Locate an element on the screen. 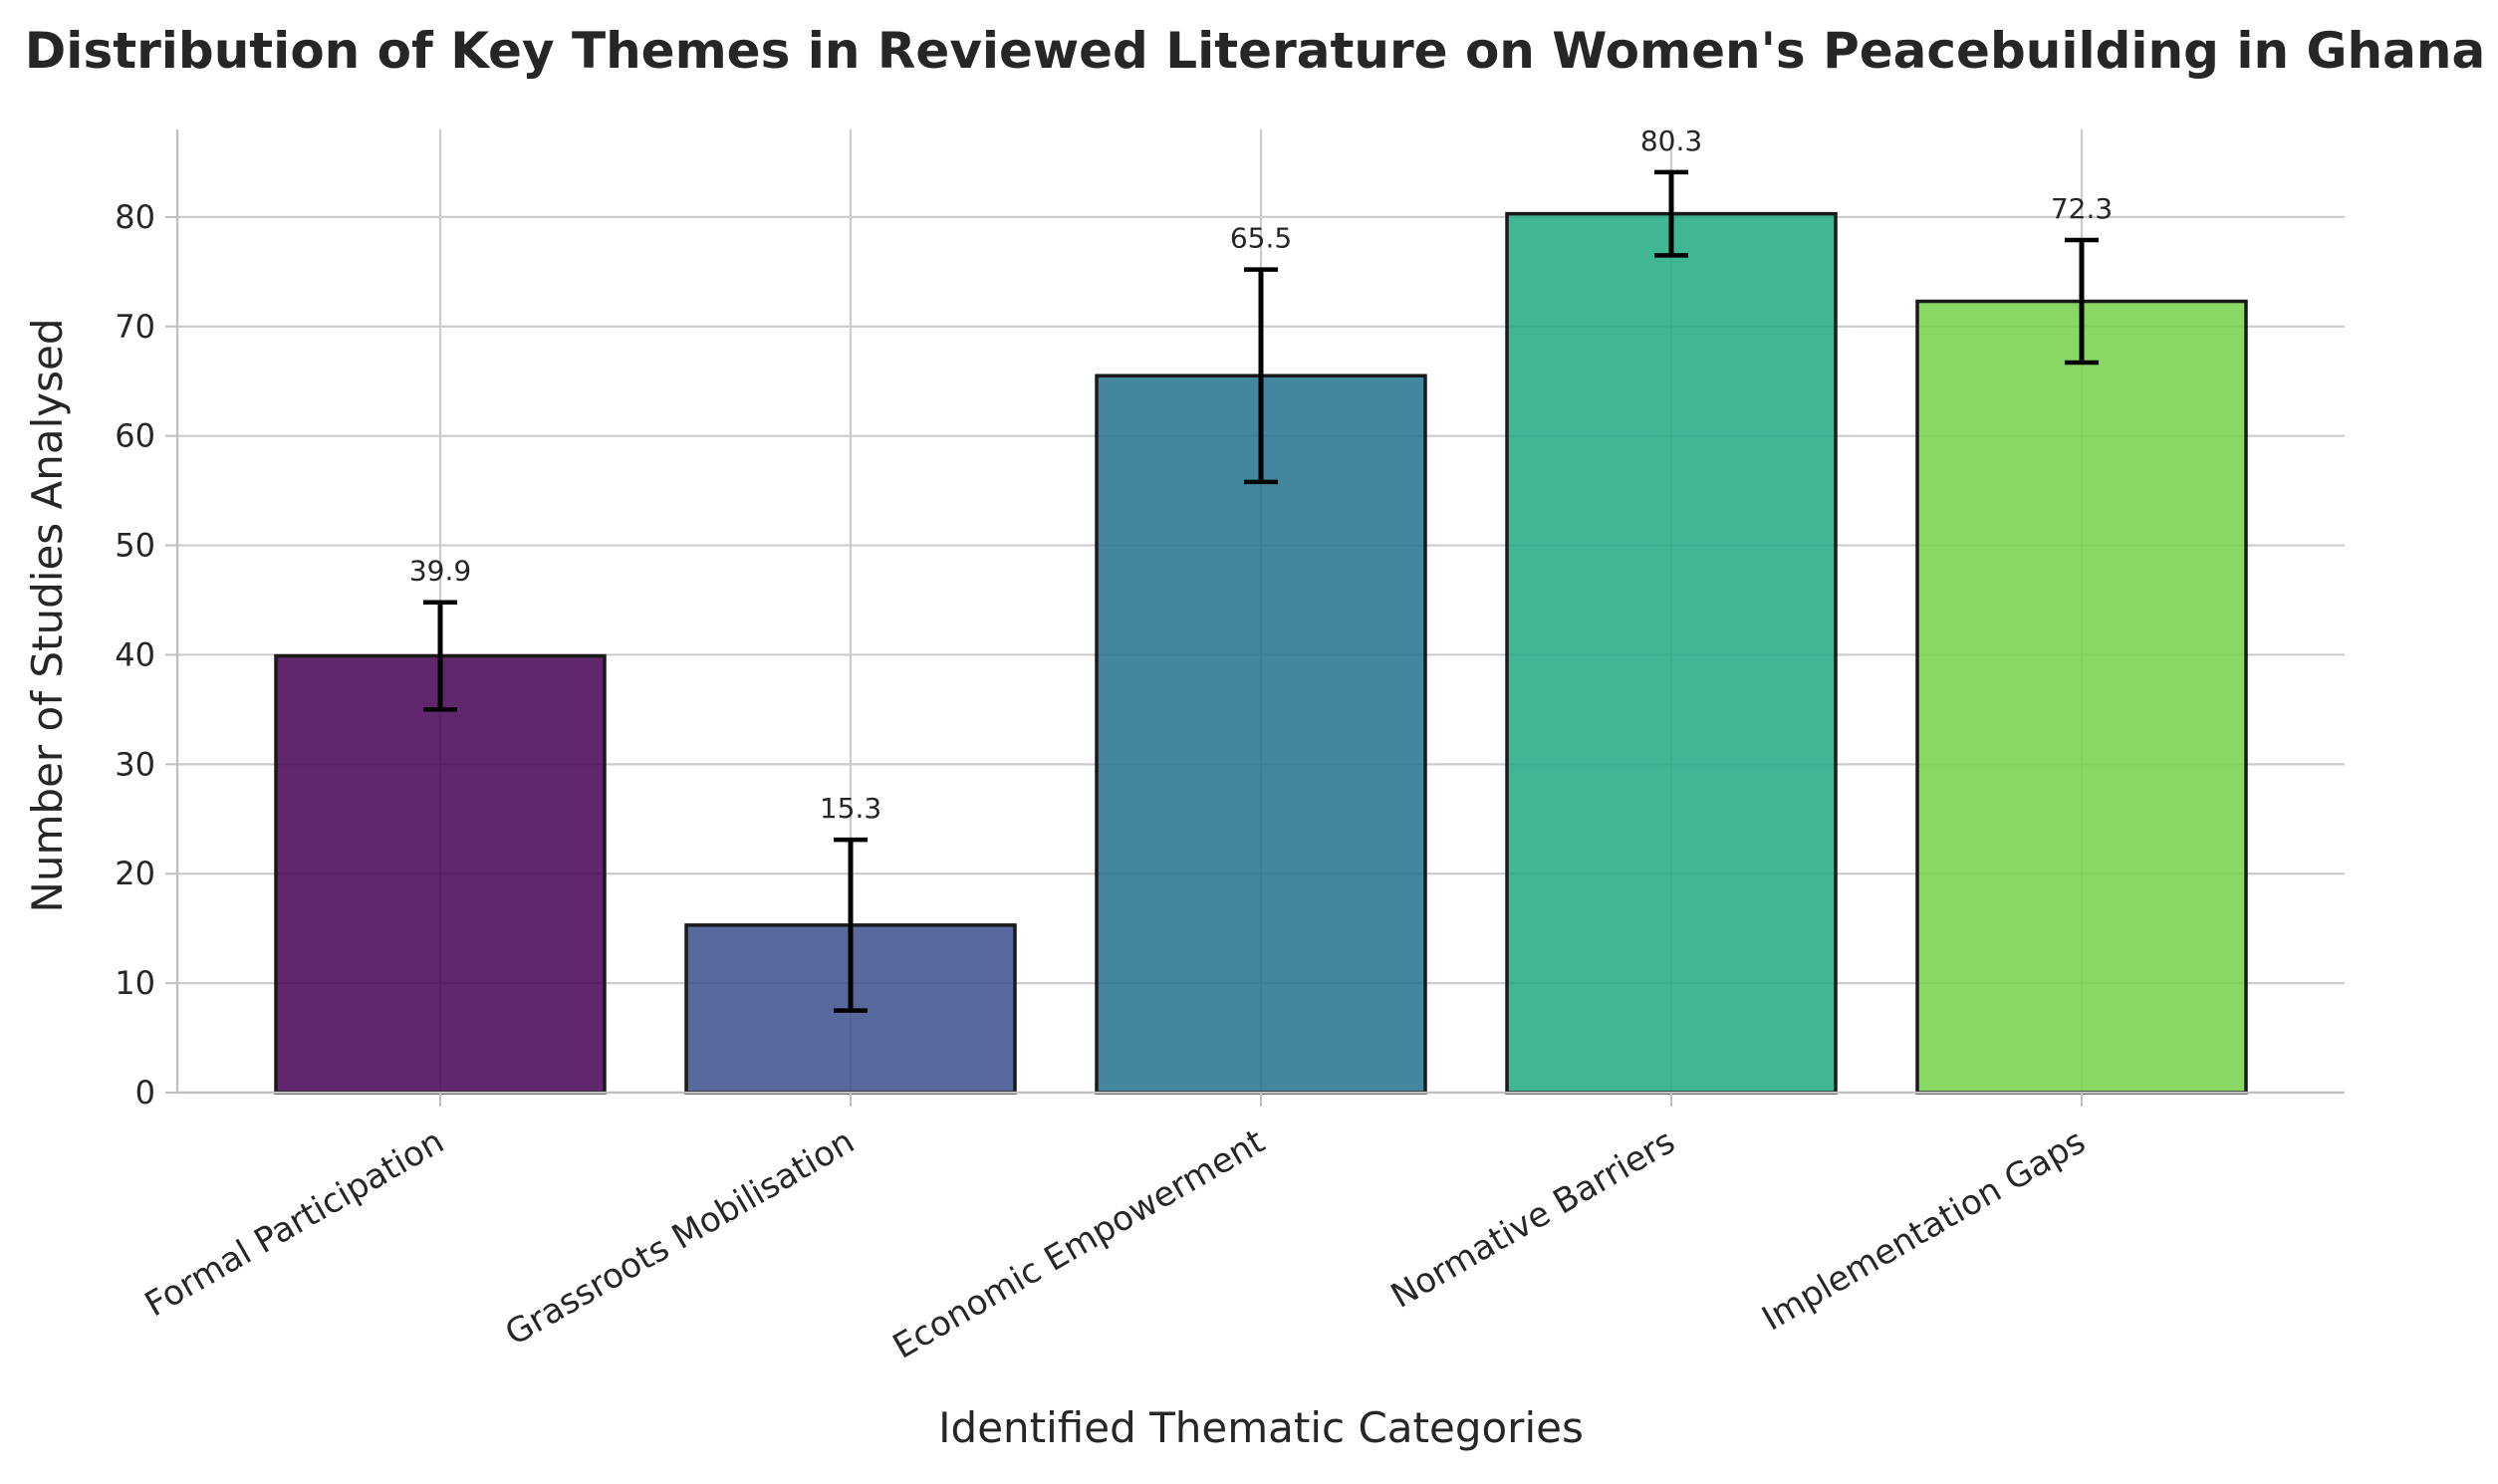 The height and width of the screenshot is (1484, 2498). y-tick-label: 0 is located at coordinates (145, 1093).